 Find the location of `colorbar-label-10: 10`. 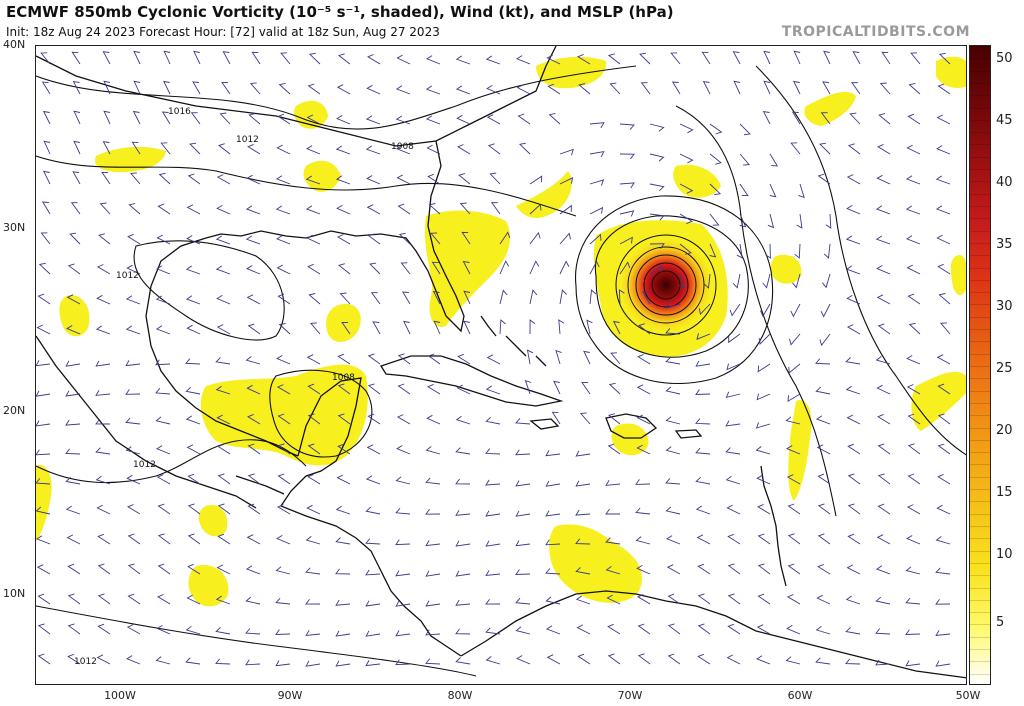

colorbar-label-10: 10 is located at coordinates (1004, 554).